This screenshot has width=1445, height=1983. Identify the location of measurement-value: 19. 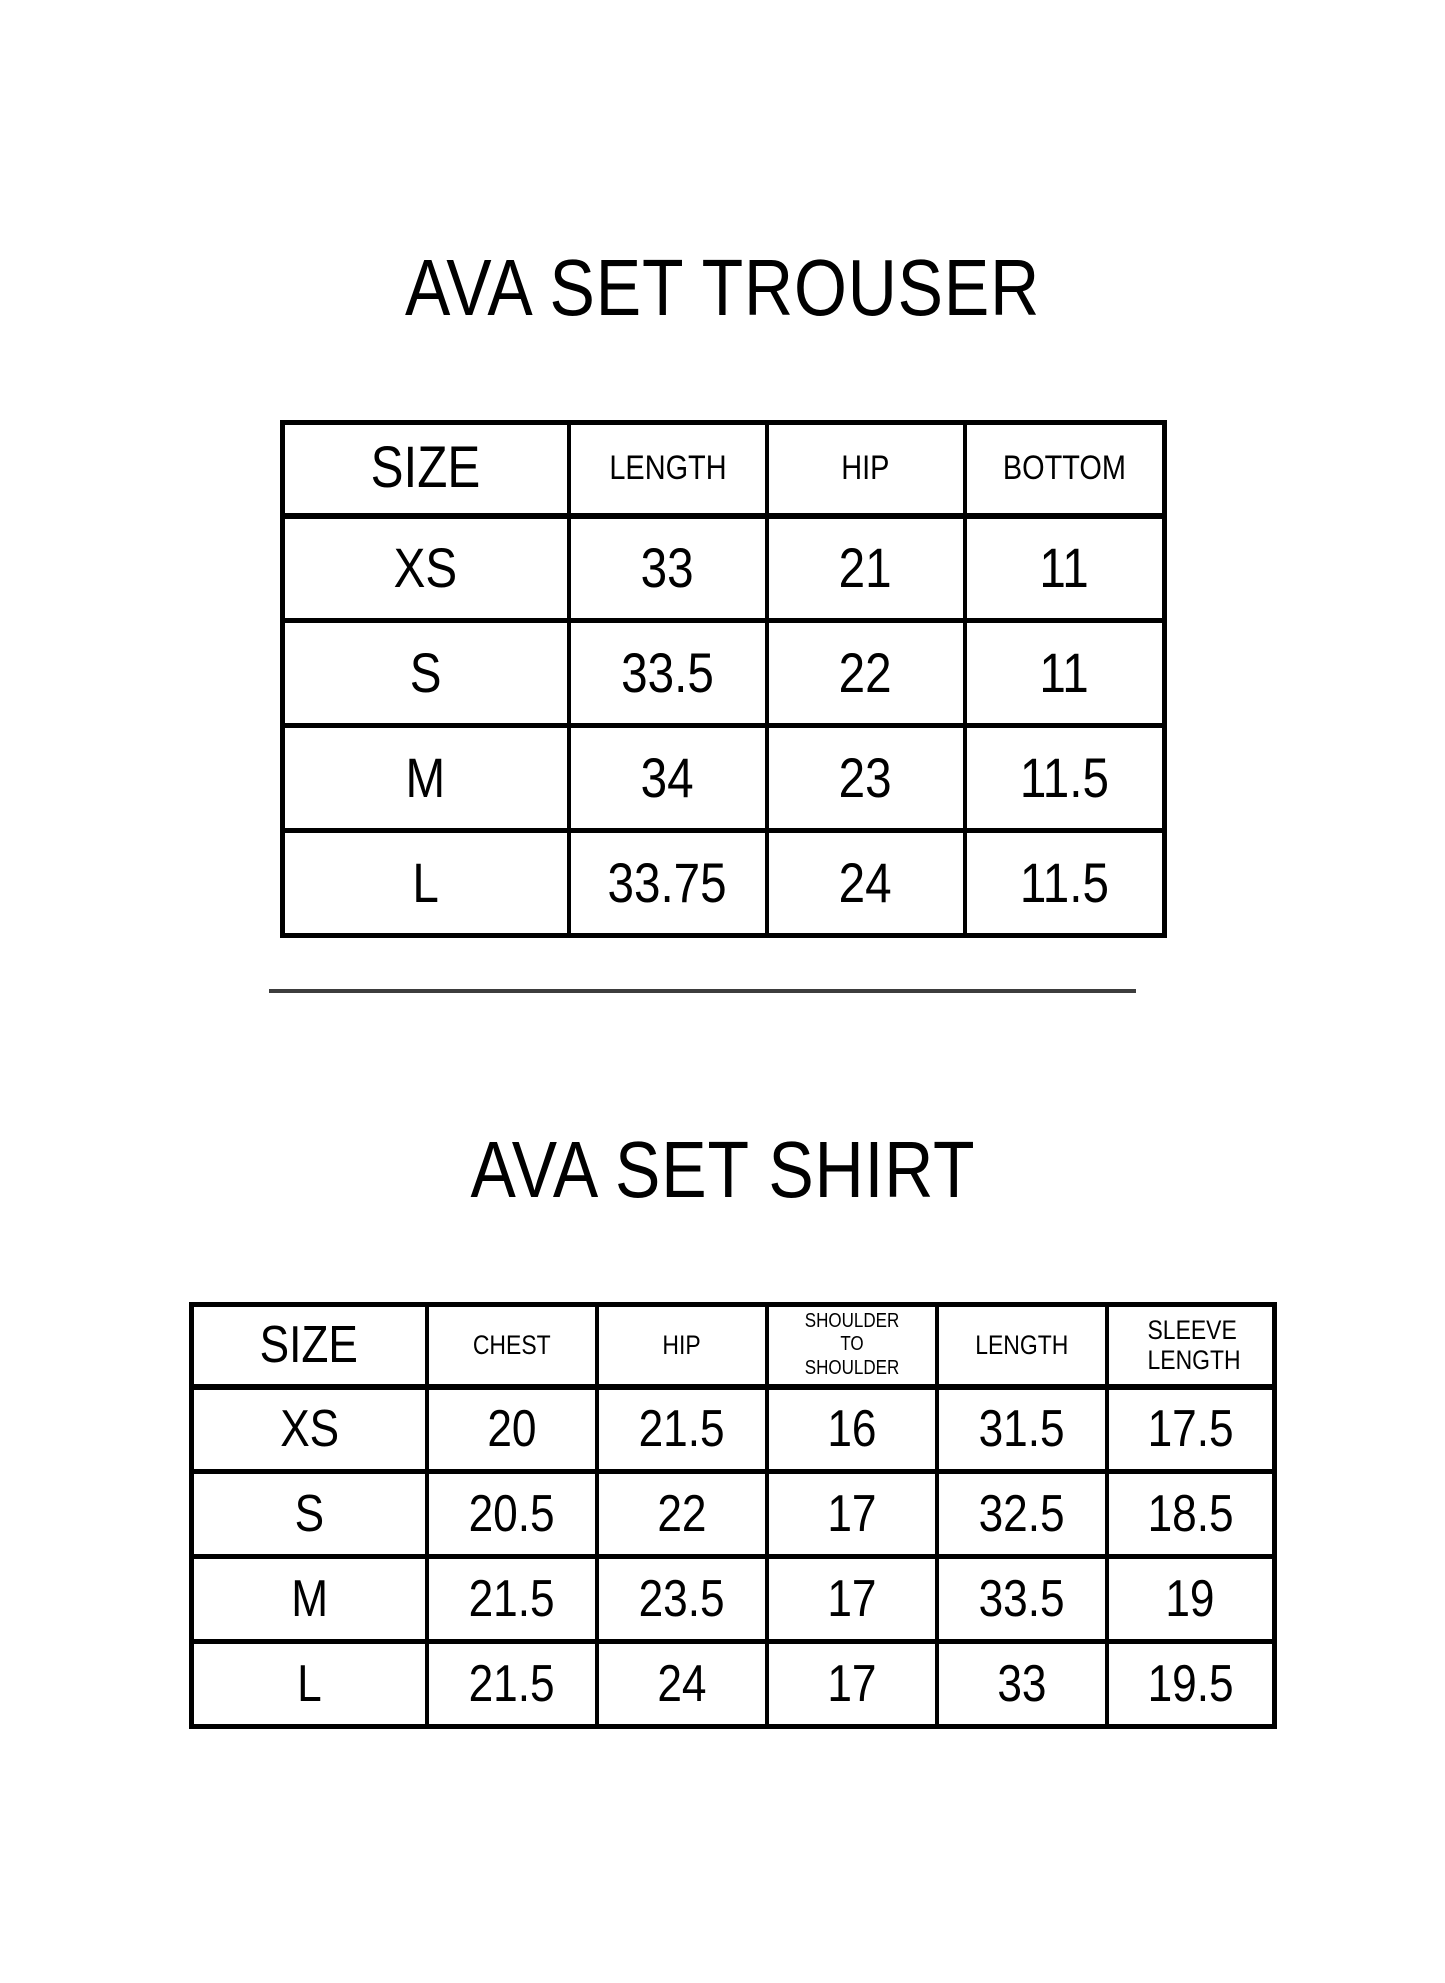
(1190, 1598).